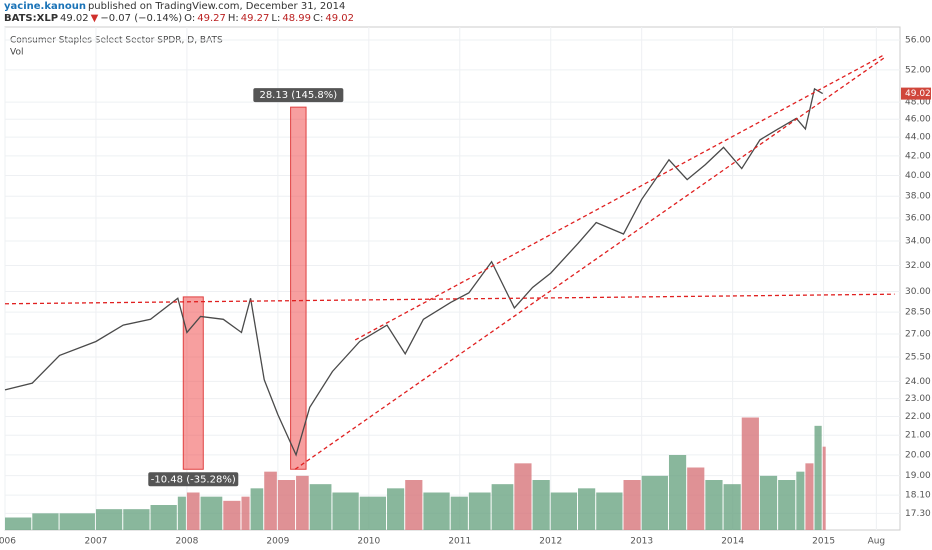 Image resolution: width=932 pixels, height=550 pixels. I want to click on x-tick-label: 2015, so click(823, 542).